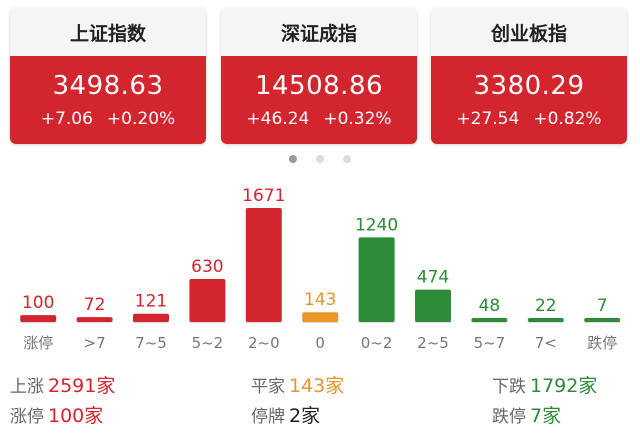  Describe the element at coordinates (546, 416) in the screenshot. I see `summary-value: 7家` at that location.